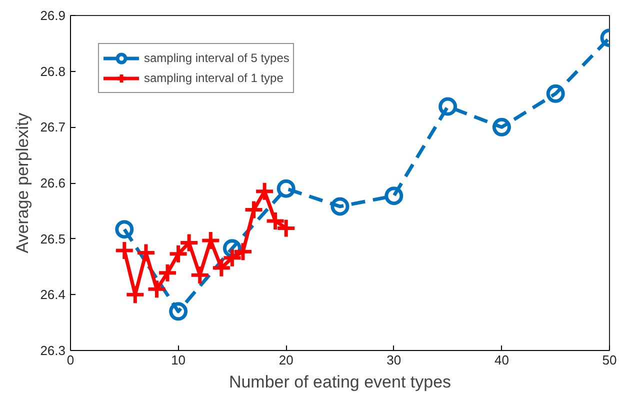  Describe the element at coordinates (394, 360) in the screenshot. I see `x-tick-label: 30` at that location.